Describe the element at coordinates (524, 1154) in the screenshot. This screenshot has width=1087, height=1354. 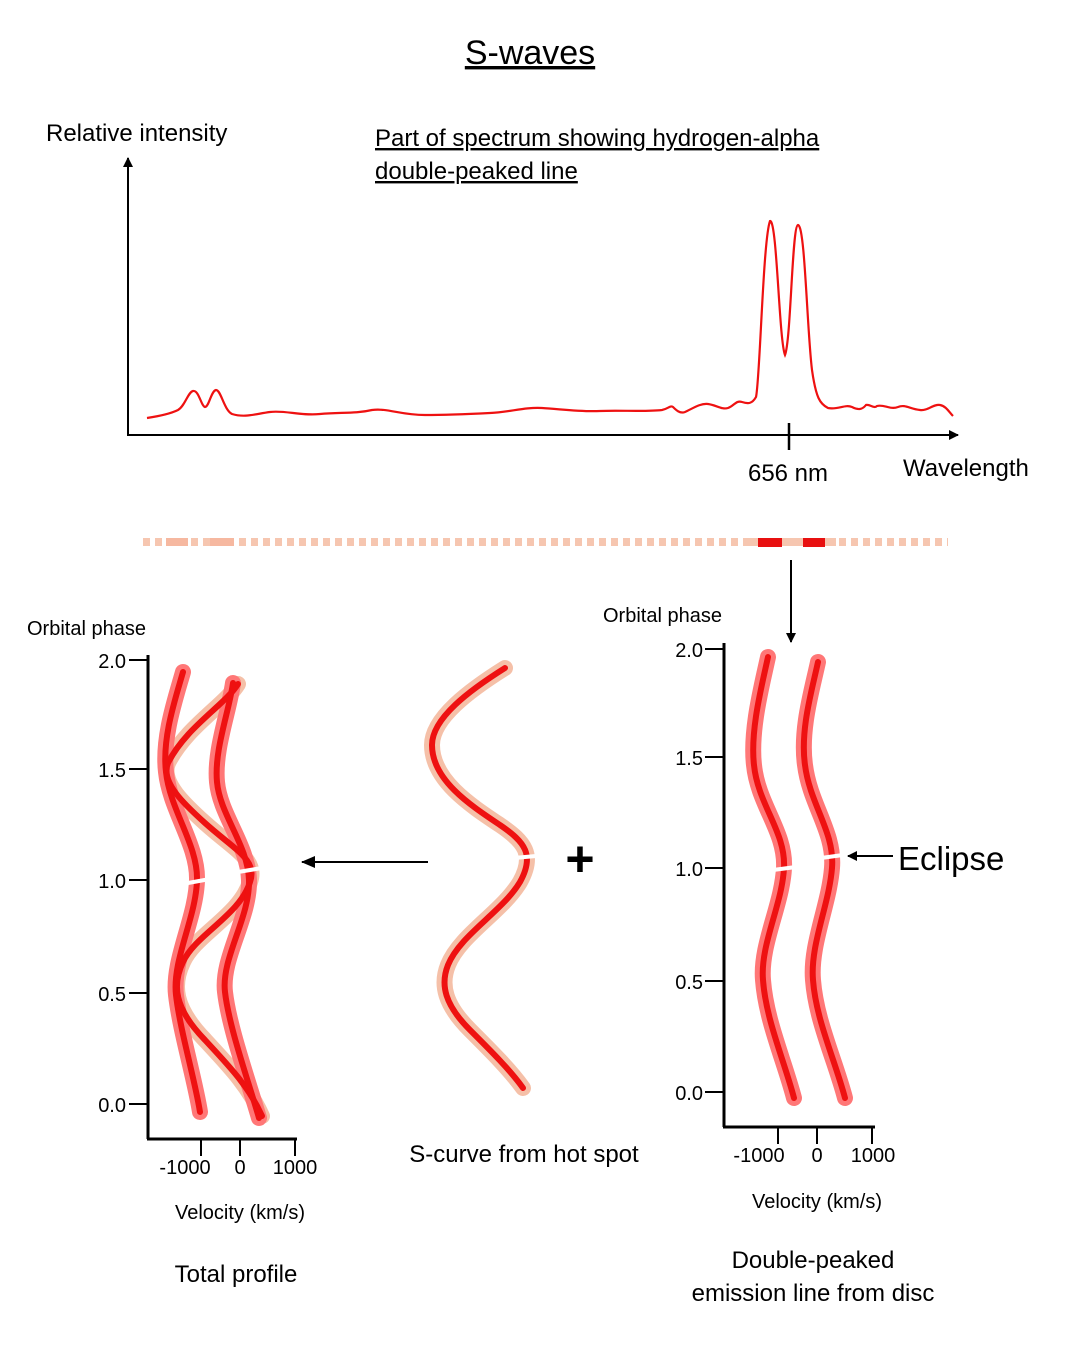
I see `hot-spot-caption: S-curve from hot spot` at that location.